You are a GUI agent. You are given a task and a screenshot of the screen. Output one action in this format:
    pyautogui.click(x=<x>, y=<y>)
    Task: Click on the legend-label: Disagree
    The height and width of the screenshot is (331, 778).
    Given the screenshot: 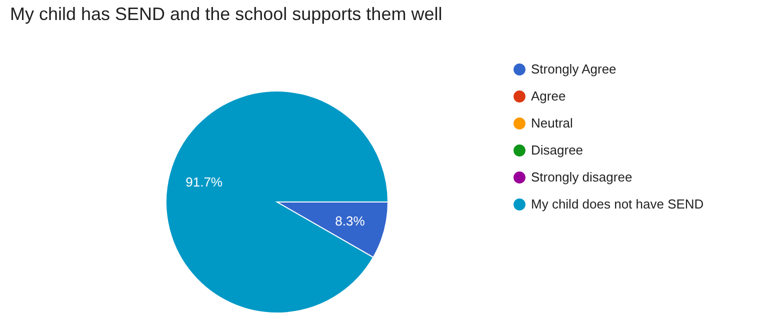 What is the action you would take?
    pyautogui.click(x=557, y=150)
    